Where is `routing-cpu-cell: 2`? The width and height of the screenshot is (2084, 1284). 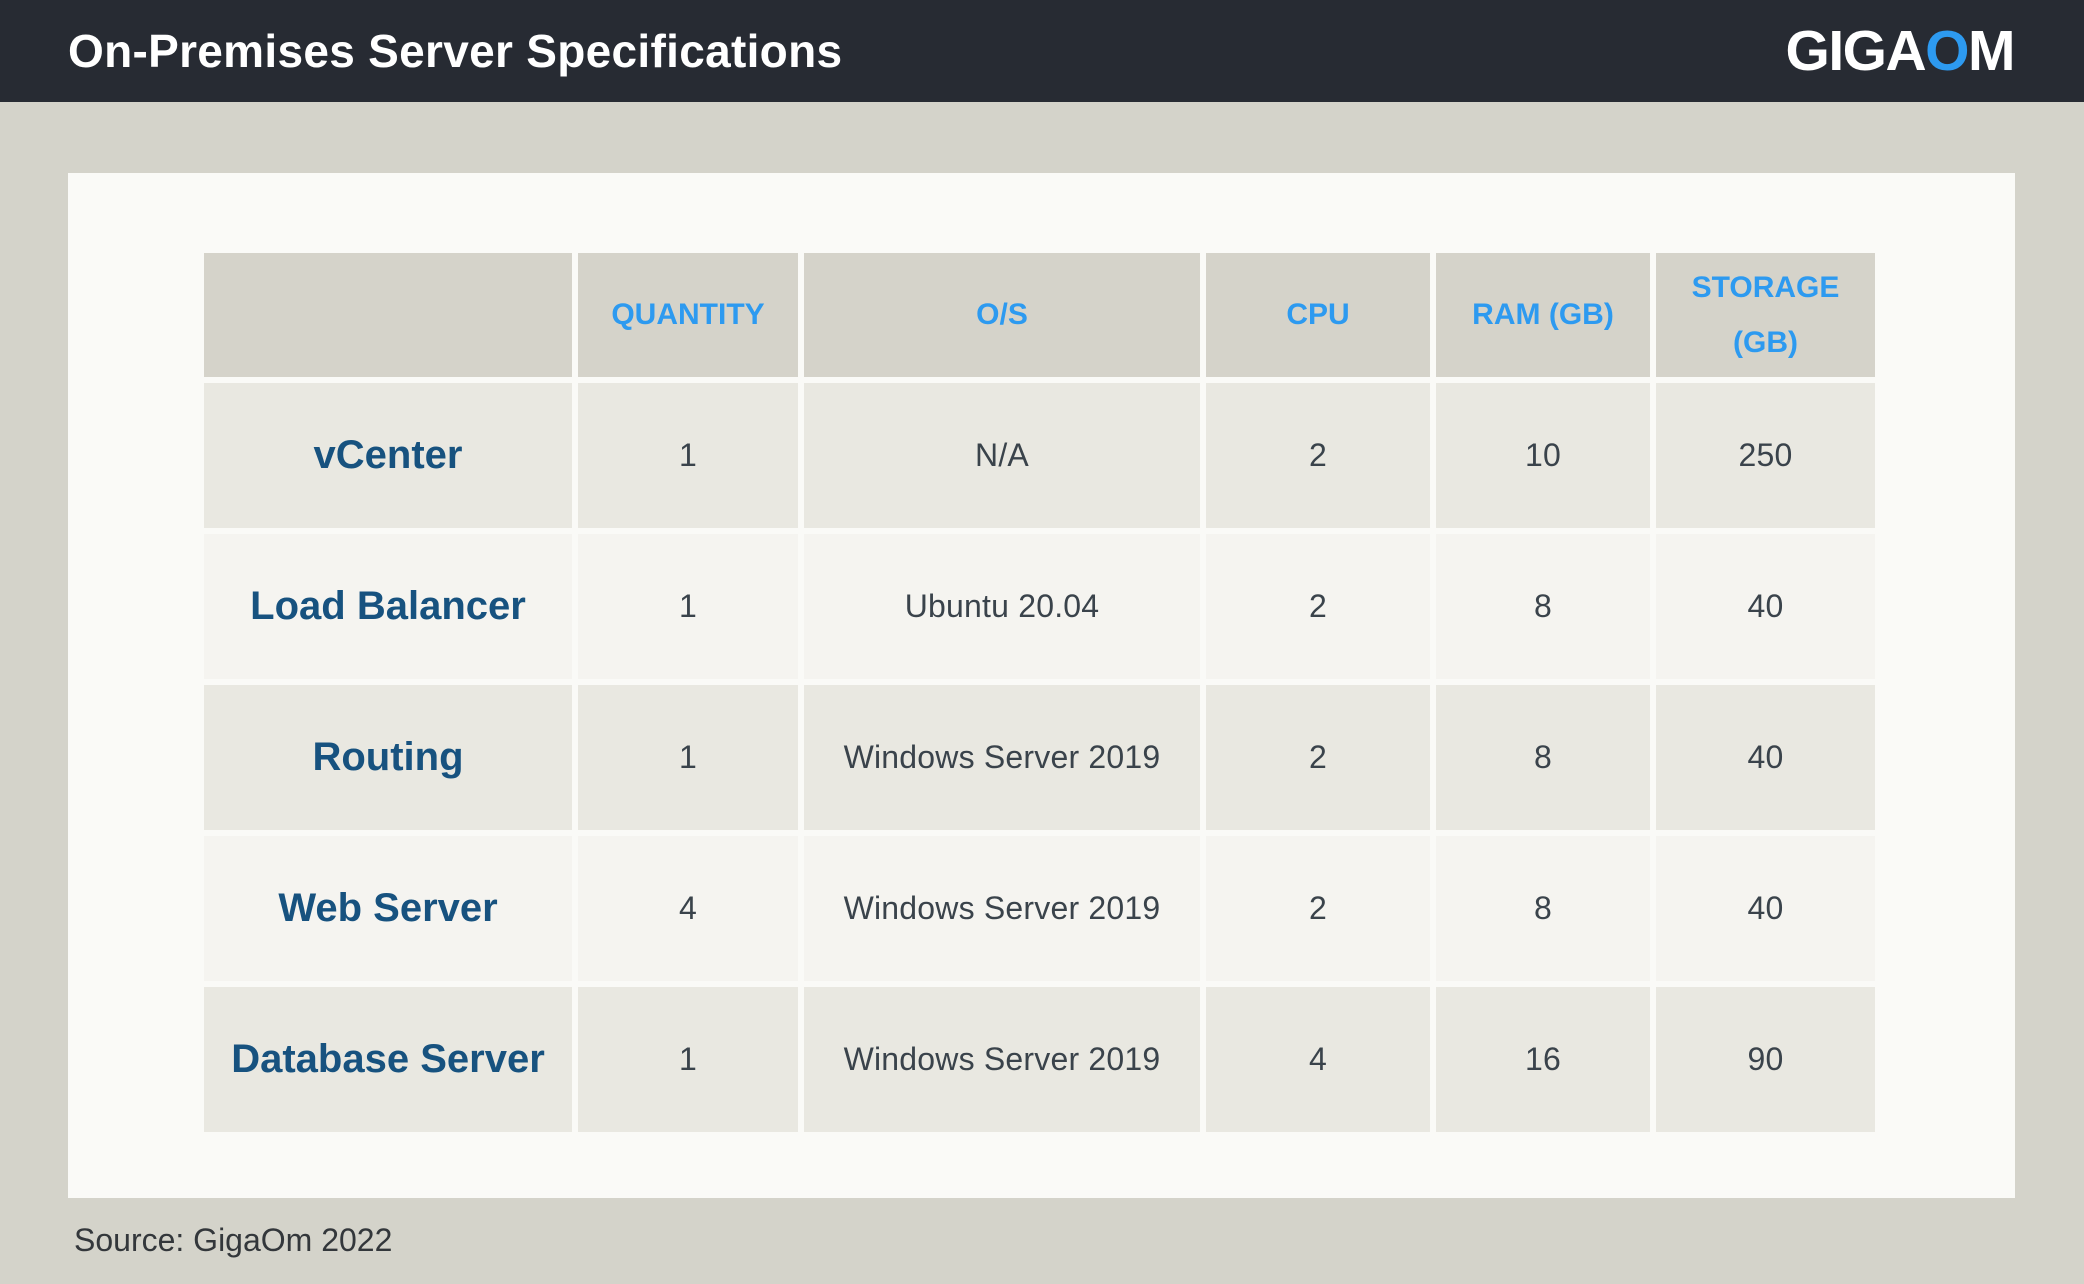 routing-cpu-cell: 2 is located at coordinates (1318, 757).